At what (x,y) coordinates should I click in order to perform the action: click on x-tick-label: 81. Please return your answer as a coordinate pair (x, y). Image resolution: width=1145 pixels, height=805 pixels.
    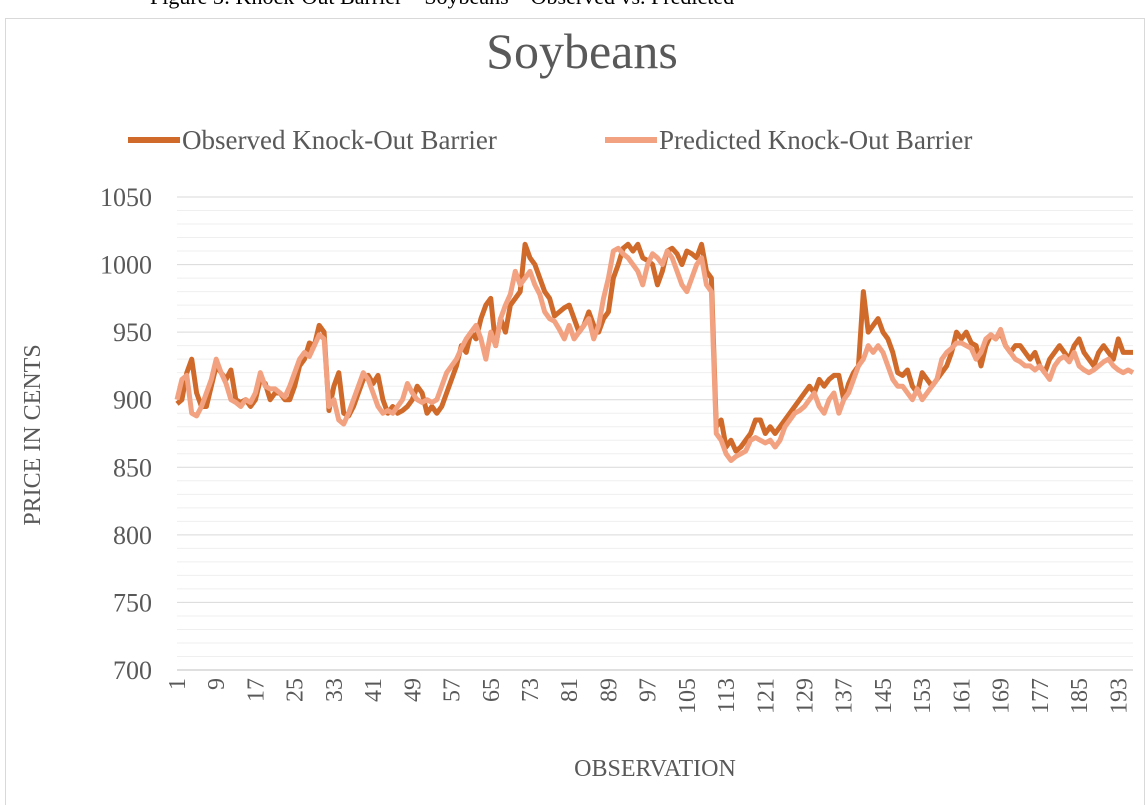
    Looking at the image, I should click on (570, 690).